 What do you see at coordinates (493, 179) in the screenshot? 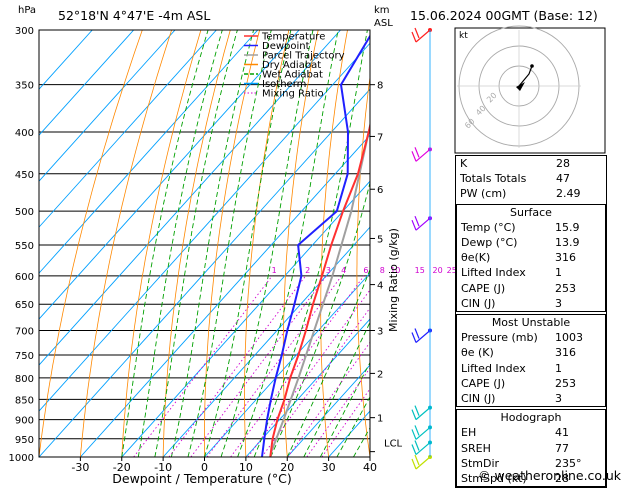
I see `index-label: Totals Totals` at bounding box center [493, 179].